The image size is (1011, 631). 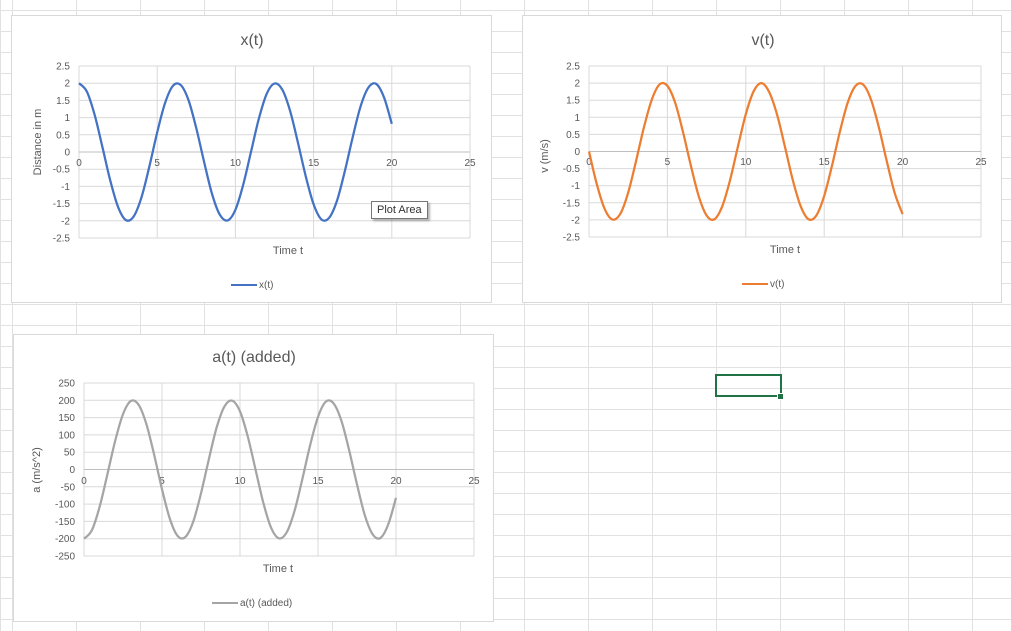 What do you see at coordinates (545, 156) in the screenshot?
I see `y-axis-title: v (m/s)` at bounding box center [545, 156].